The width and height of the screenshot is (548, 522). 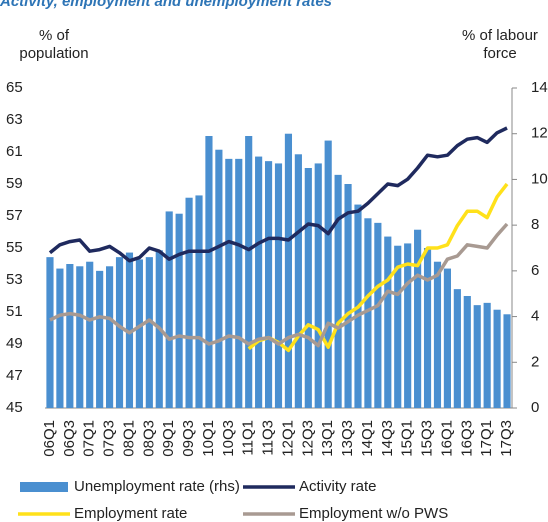 I want to click on x-tick-label: 13Q3, so click(x=347, y=438).